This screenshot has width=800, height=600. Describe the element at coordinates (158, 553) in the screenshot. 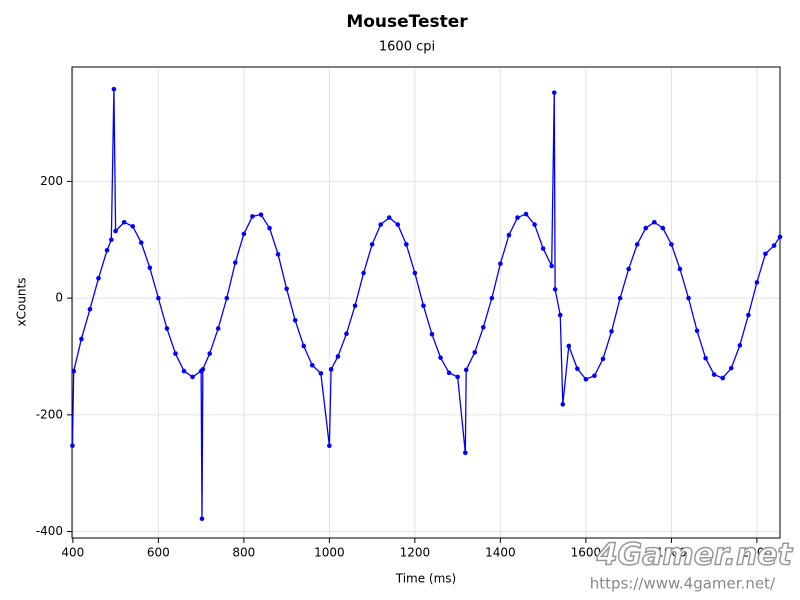

I see `x-tick-label: 600` at that location.